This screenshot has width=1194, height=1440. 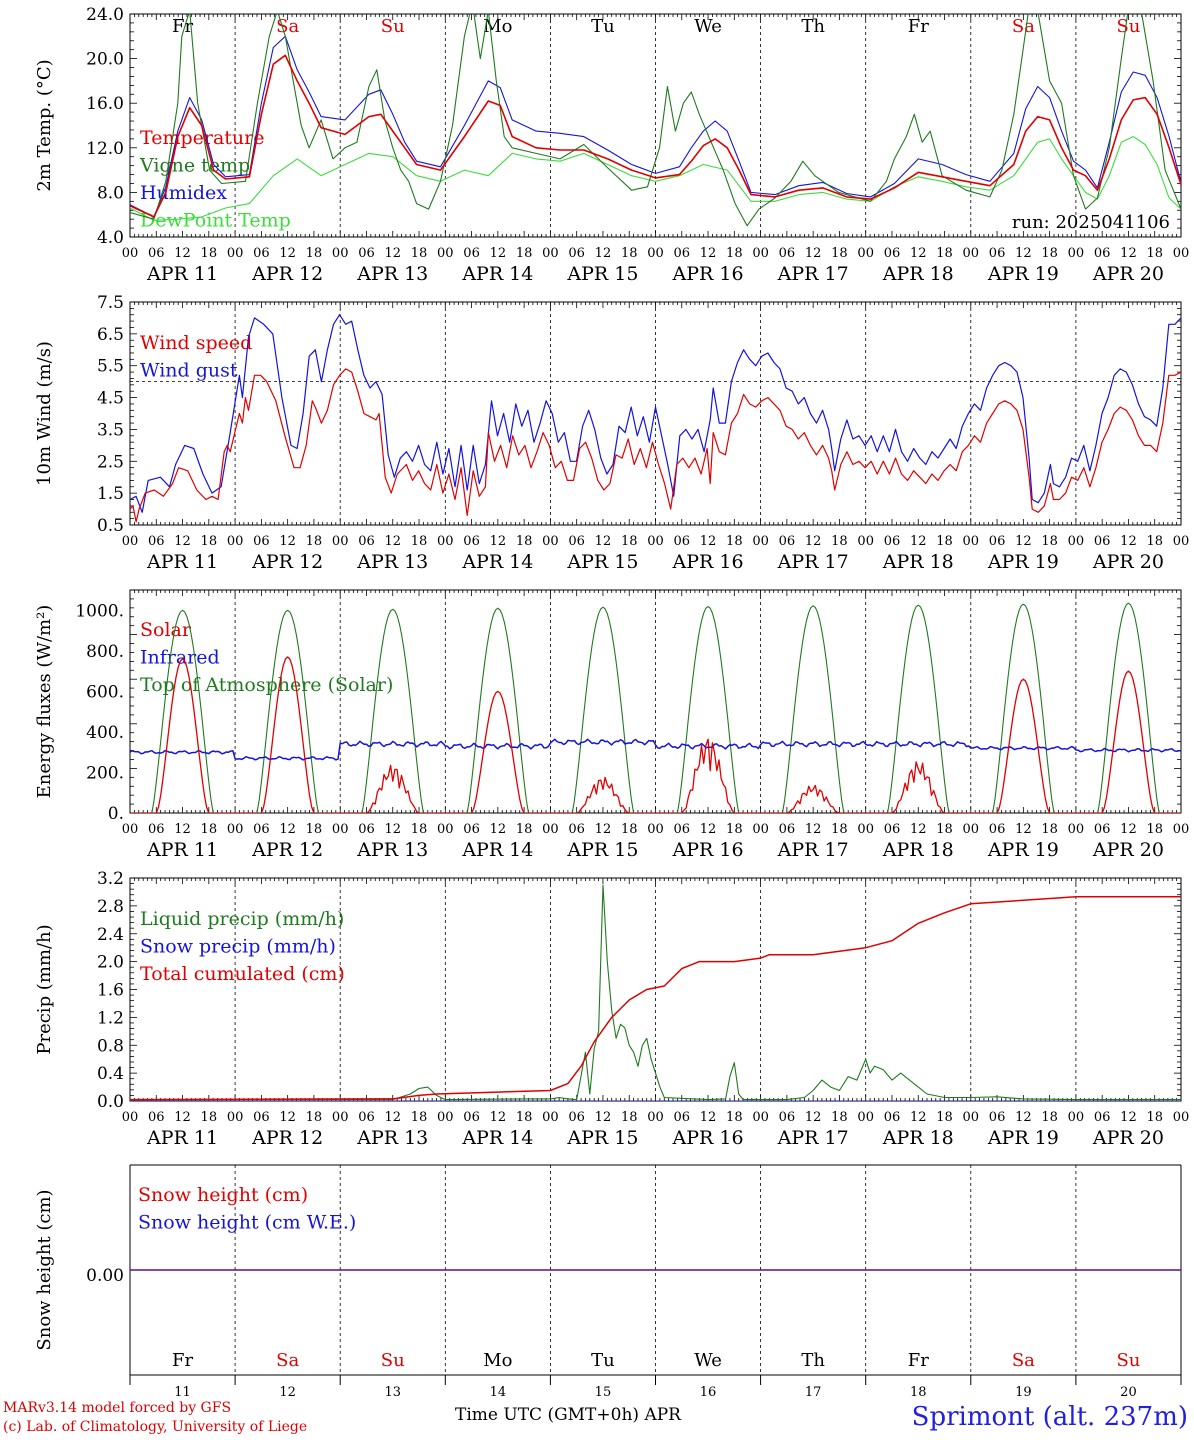 What do you see at coordinates (655, 707) in the screenshot?
I see `series-group-energy` at bounding box center [655, 707].